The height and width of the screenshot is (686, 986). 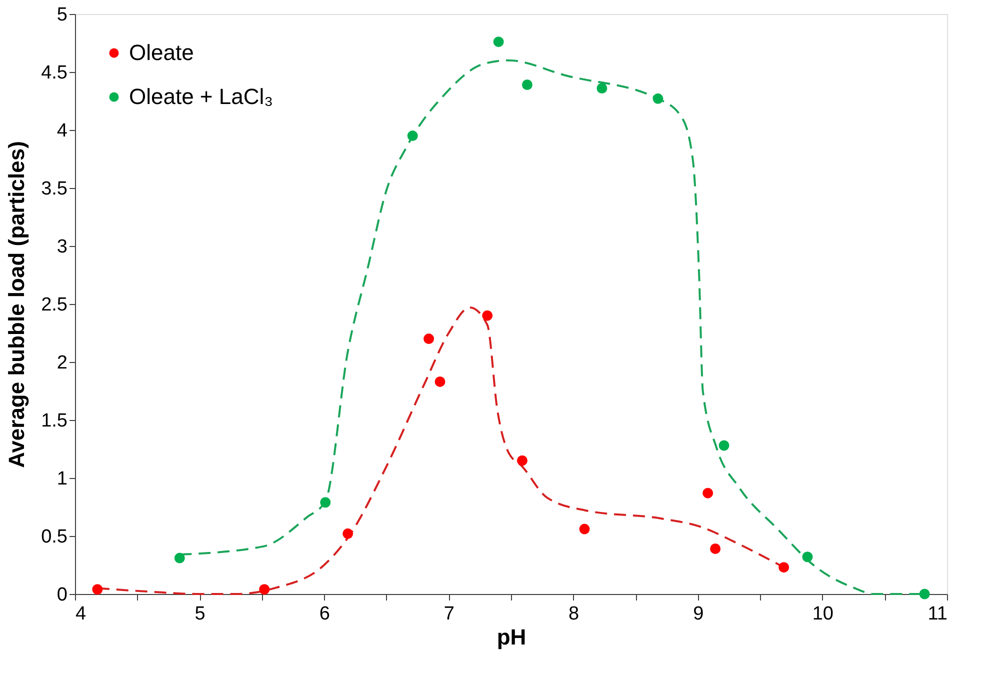 I want to click on y-tick-label: 3, so click(x=62, y=247).